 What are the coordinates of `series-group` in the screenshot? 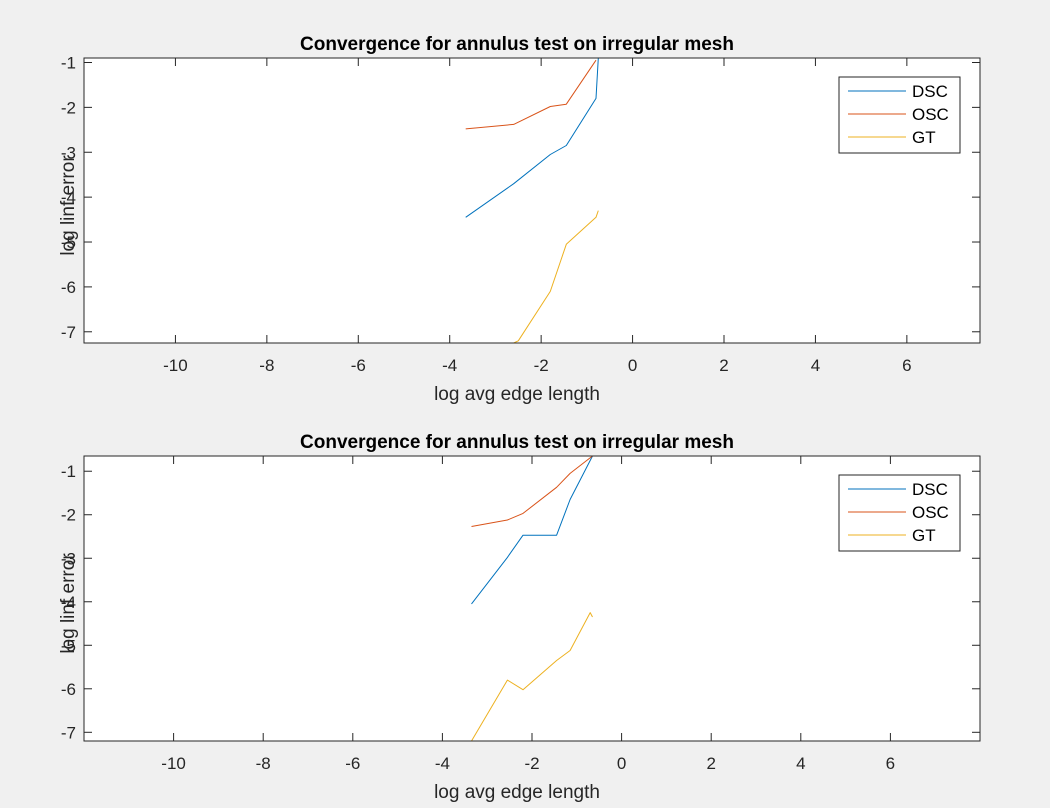 It's located at (532, 598).